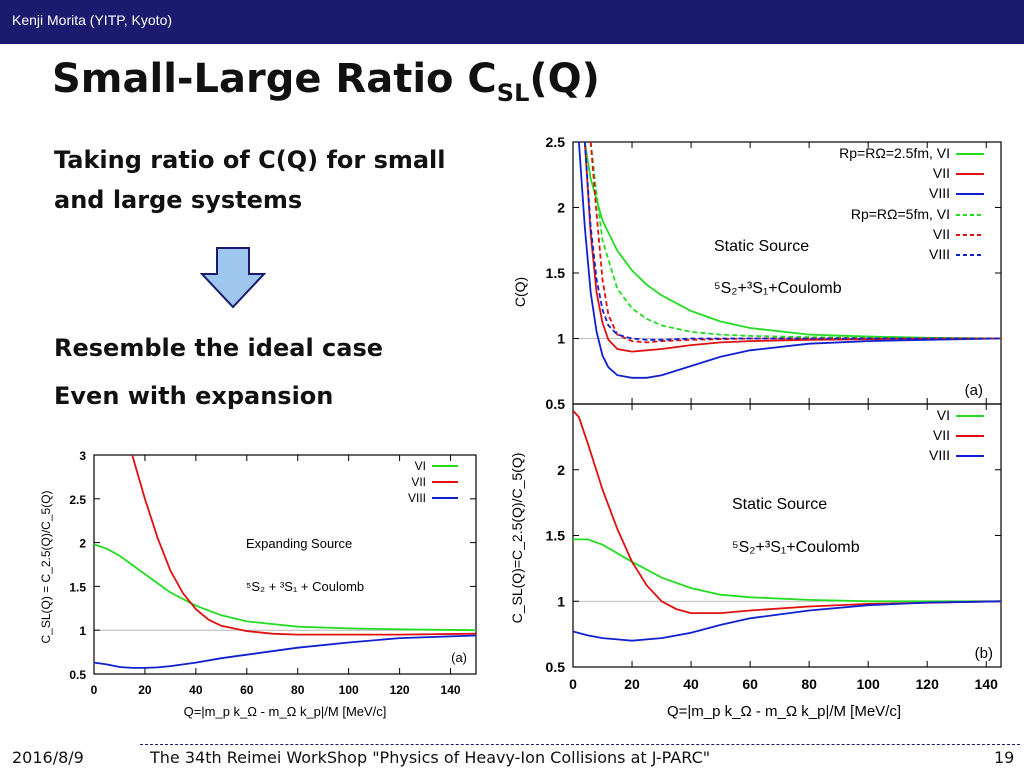 Image resolution: width=1024 pixels, height=768 pixels. Describe the element at coordinates (513, 93) in the screenshot. I see `title-subscript: SL` at that location.